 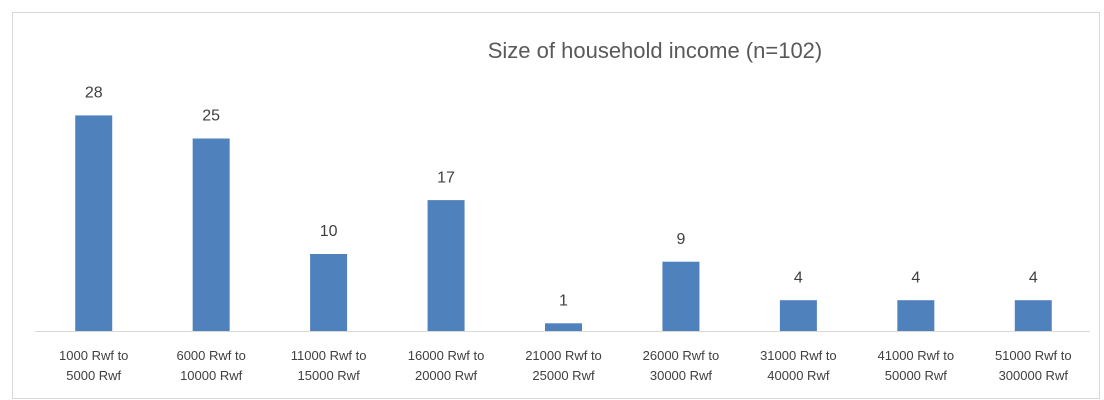 I want to click on x-tick-label: 51000 Rwf to 300000 Rwf, so click(x=1033, y=365).